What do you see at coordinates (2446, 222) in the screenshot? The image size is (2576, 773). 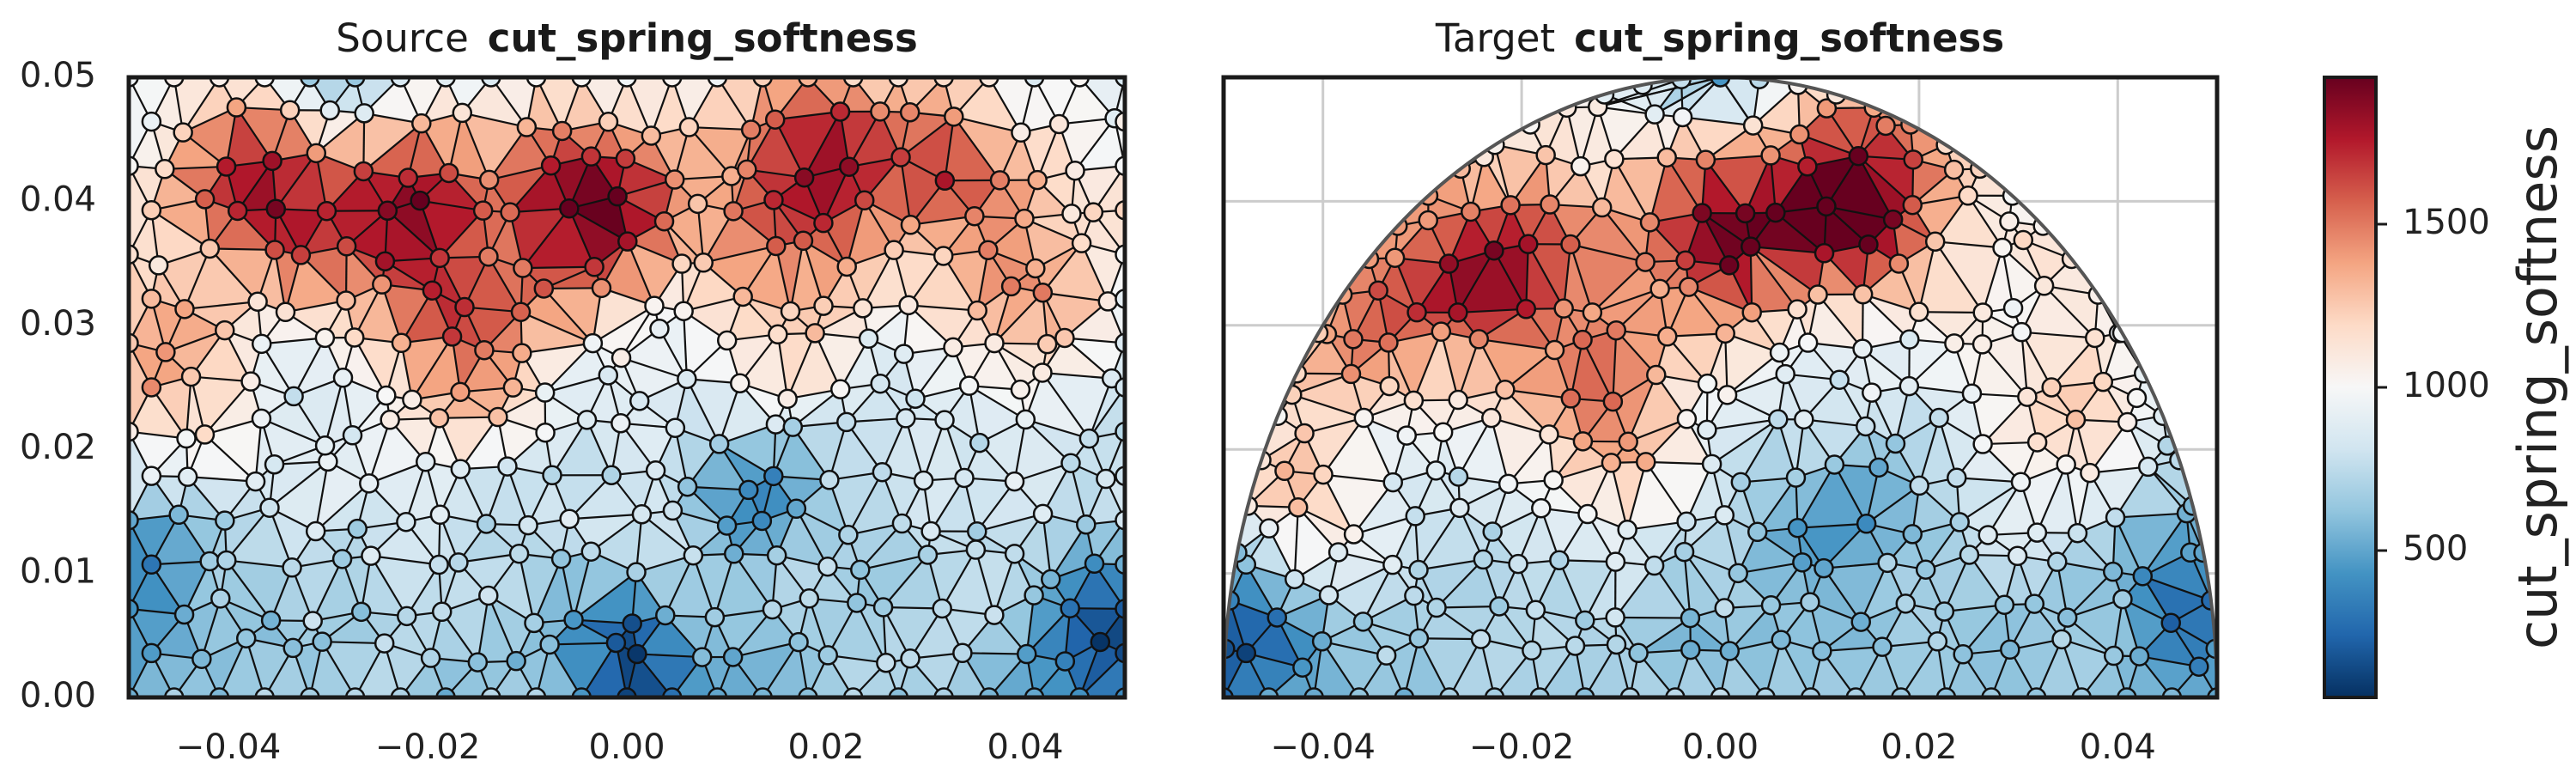 I see `colorbar-tick-label: 1500` at bounding box center [2446, 222].